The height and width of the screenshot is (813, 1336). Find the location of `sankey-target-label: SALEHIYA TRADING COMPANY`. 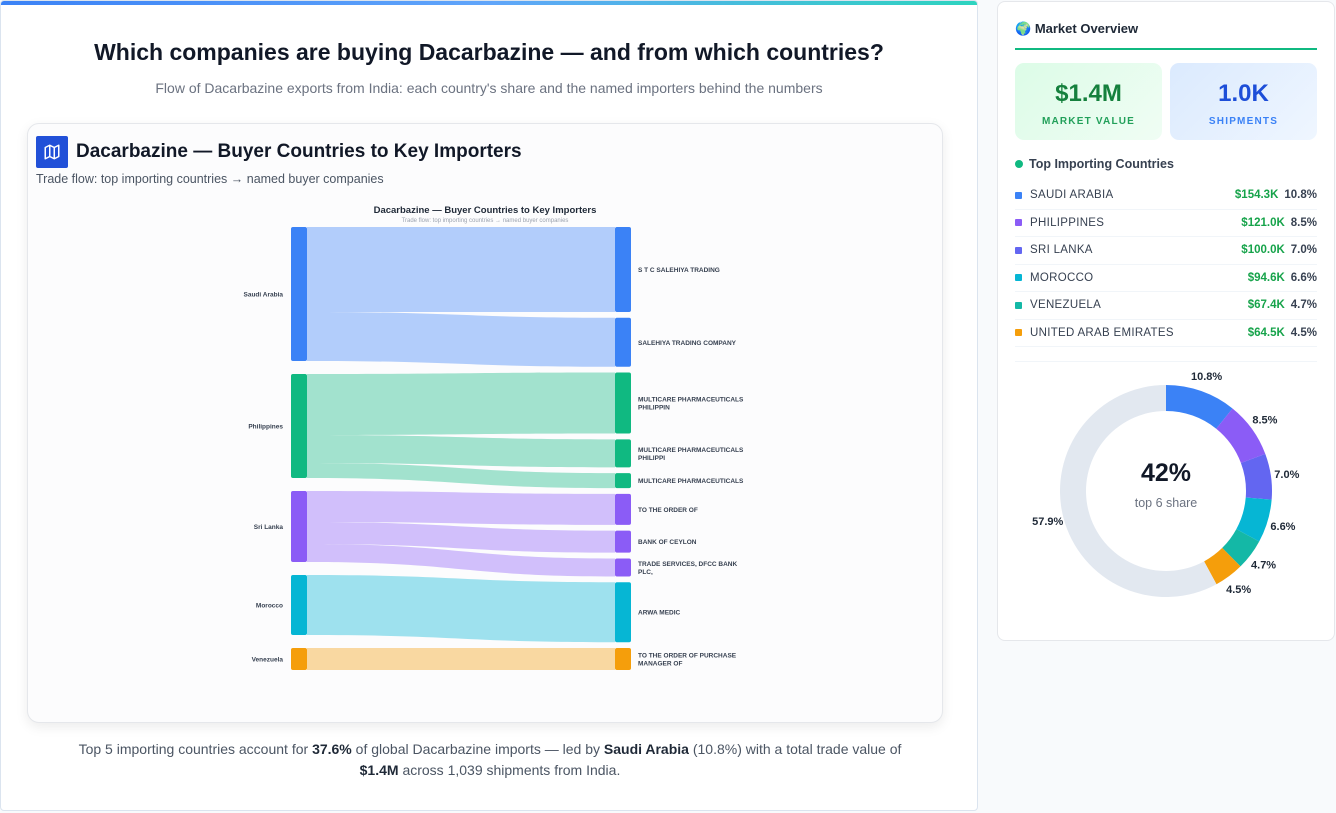

sankey-target-label: SALEHIYA TRADING COMPANY is located at coordinates (687, 343).